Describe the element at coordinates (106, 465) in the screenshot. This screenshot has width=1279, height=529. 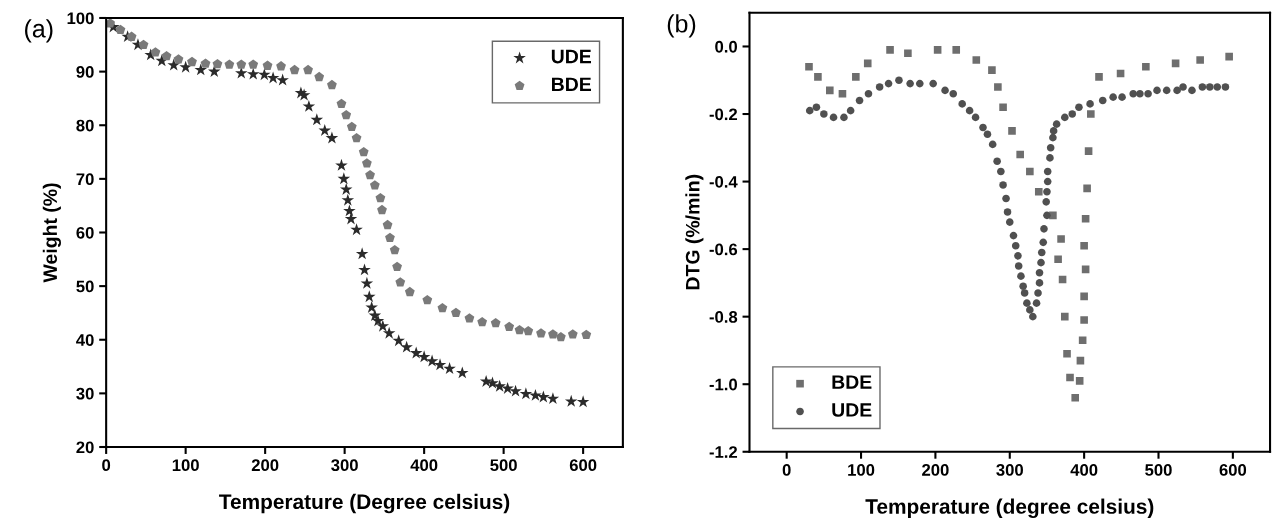
I see `x-tick-label: 0` at that location.